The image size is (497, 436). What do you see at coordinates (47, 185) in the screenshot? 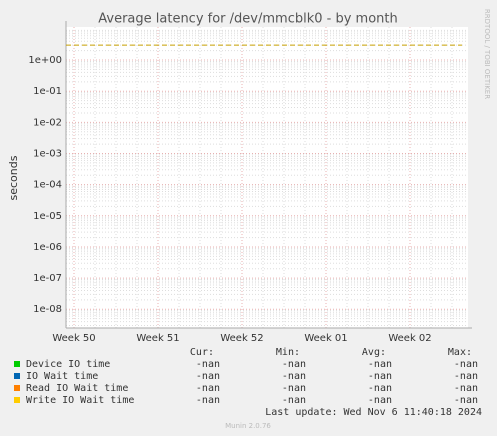
I see `y-tick-label: 1e-04` at bounding box center [47, 185].